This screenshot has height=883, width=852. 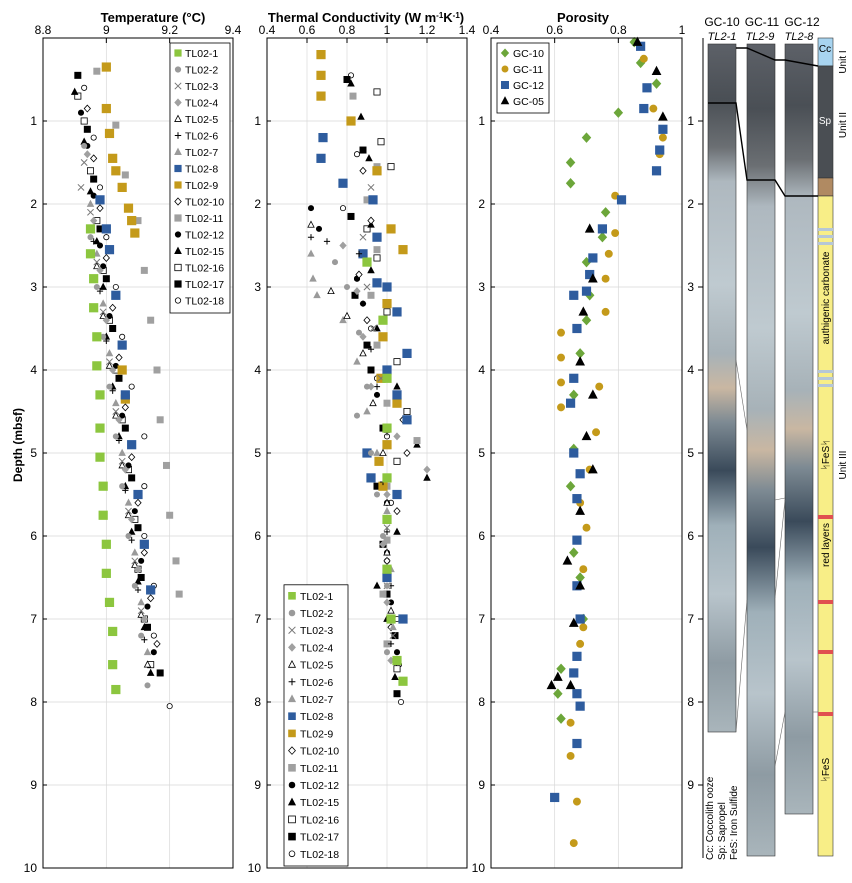 What do you see at coordinates (467, 30) in the screenshot?
I see `x-tick-label: 1.4` at bounding box center [467, 30].